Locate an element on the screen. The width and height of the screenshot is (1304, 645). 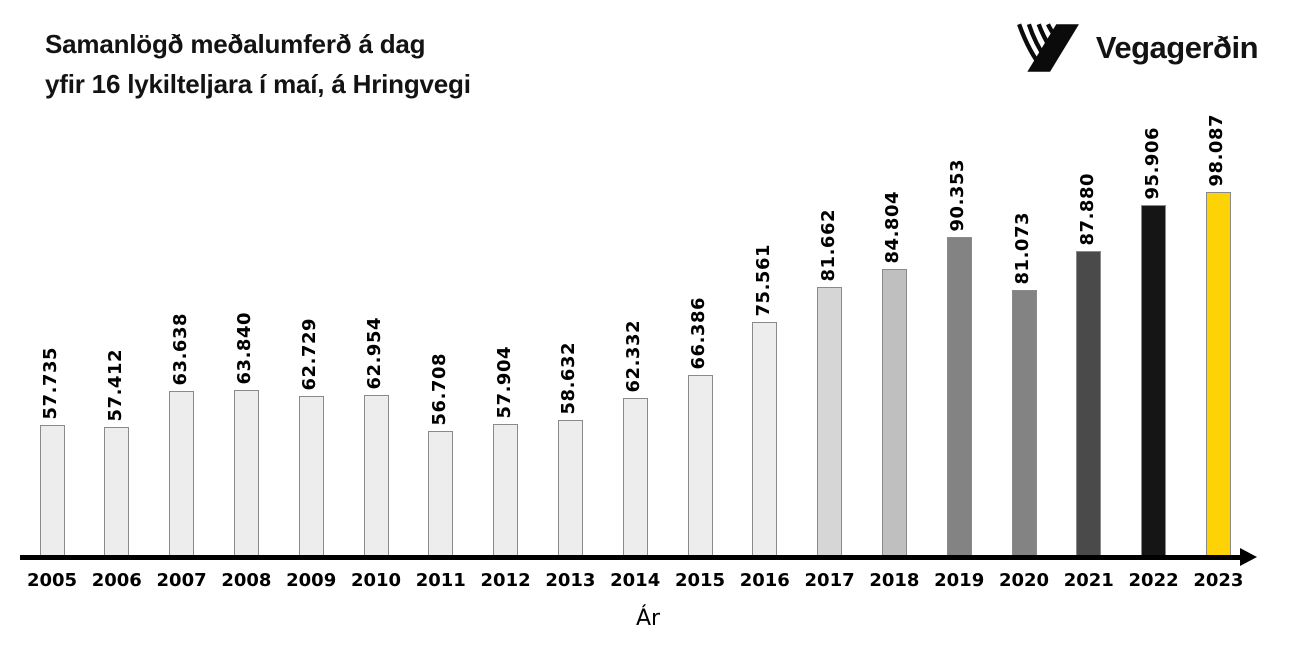
bar-value-label: 66.386 is located at coordinates (698, 332).